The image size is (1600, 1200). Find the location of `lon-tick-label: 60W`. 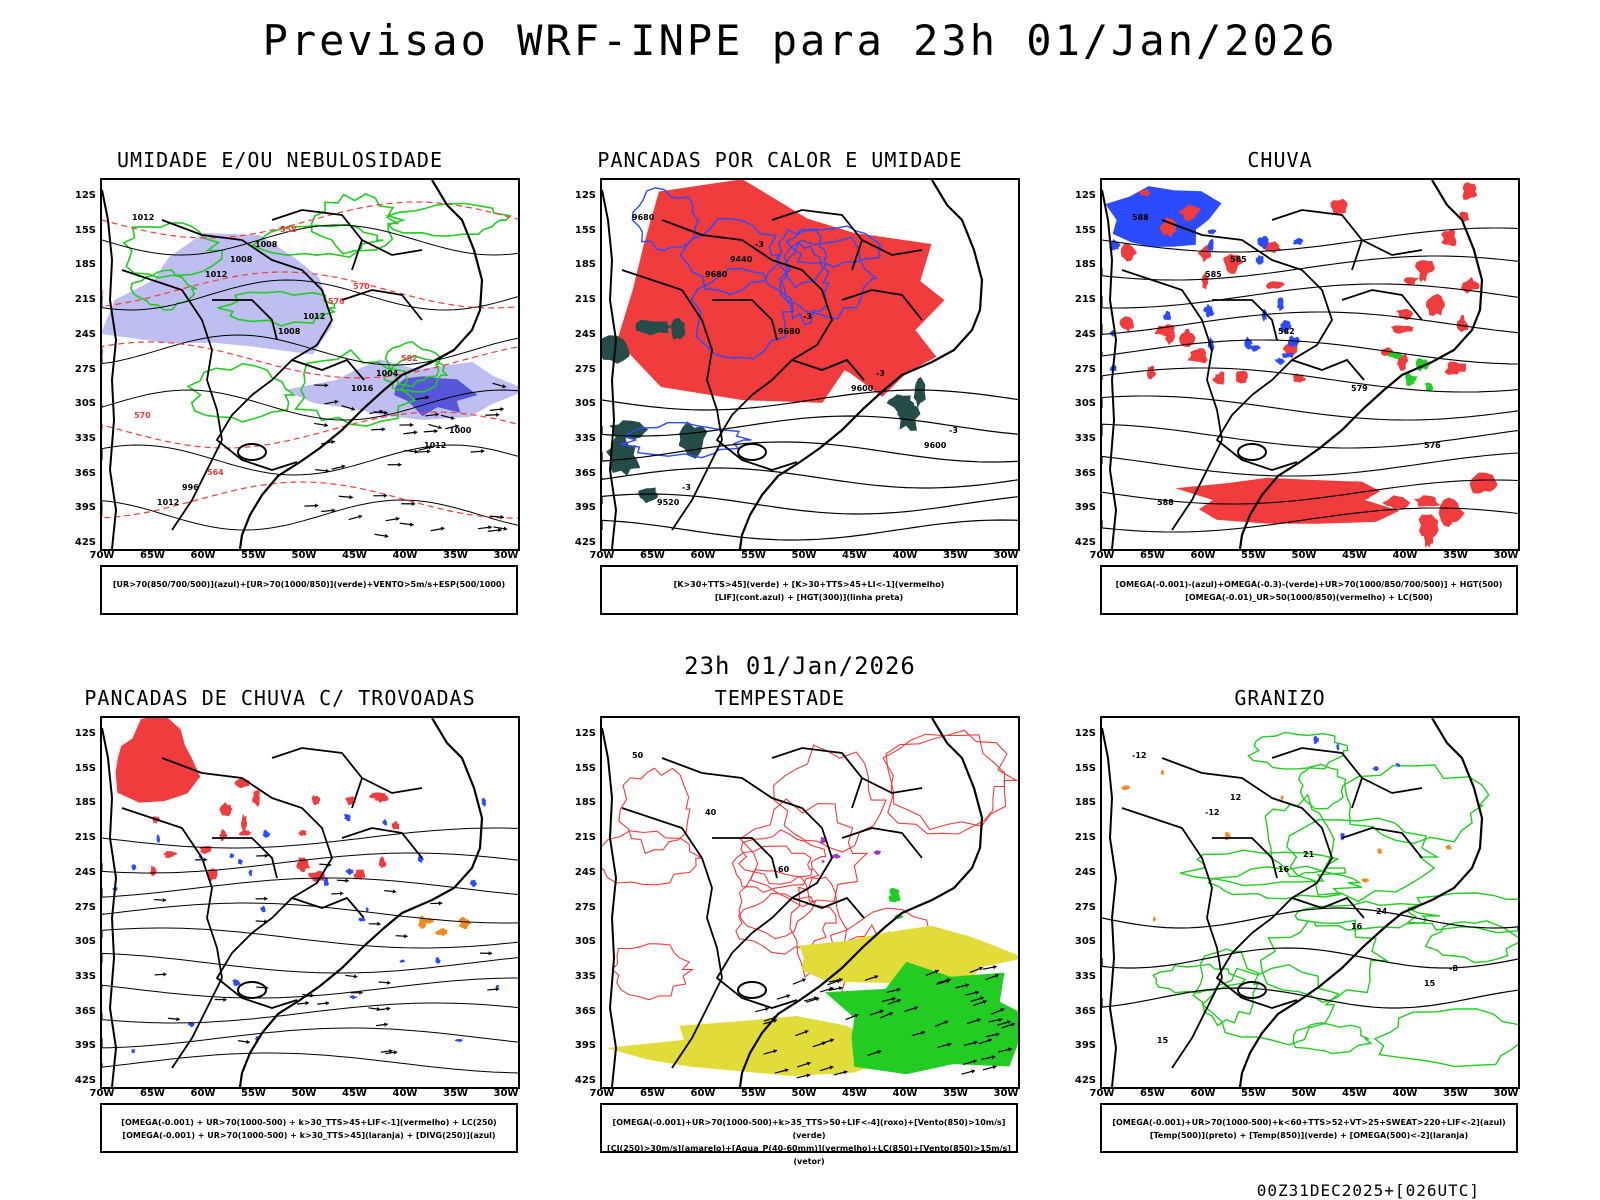

lon-tick-label: 60W is located at coordinates (1203, 555).